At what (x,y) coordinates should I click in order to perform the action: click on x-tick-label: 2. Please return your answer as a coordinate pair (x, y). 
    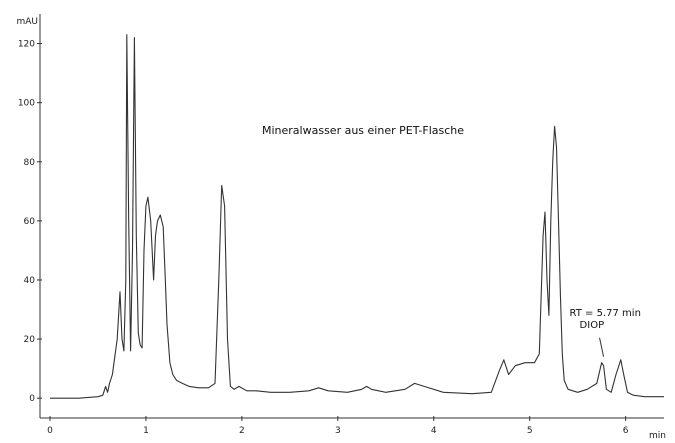
    Looking at the image, I should click on (242, 431).